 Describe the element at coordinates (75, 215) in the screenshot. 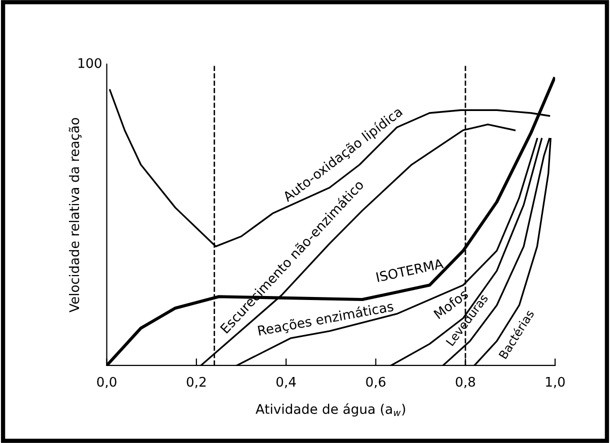

I see `y-axis-title: Velocidade relativa da reação` at that location.